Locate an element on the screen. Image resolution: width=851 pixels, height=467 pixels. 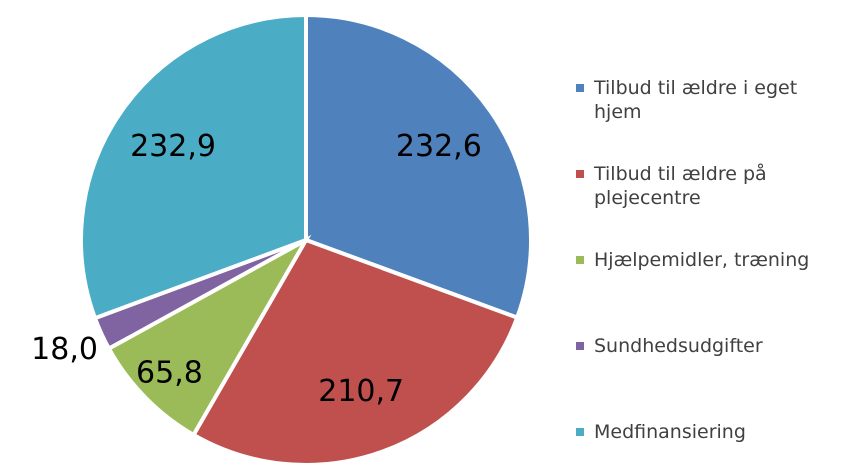
legend-label: Tilbud til ældre i eget hjem is located at coordinates (696, 100).